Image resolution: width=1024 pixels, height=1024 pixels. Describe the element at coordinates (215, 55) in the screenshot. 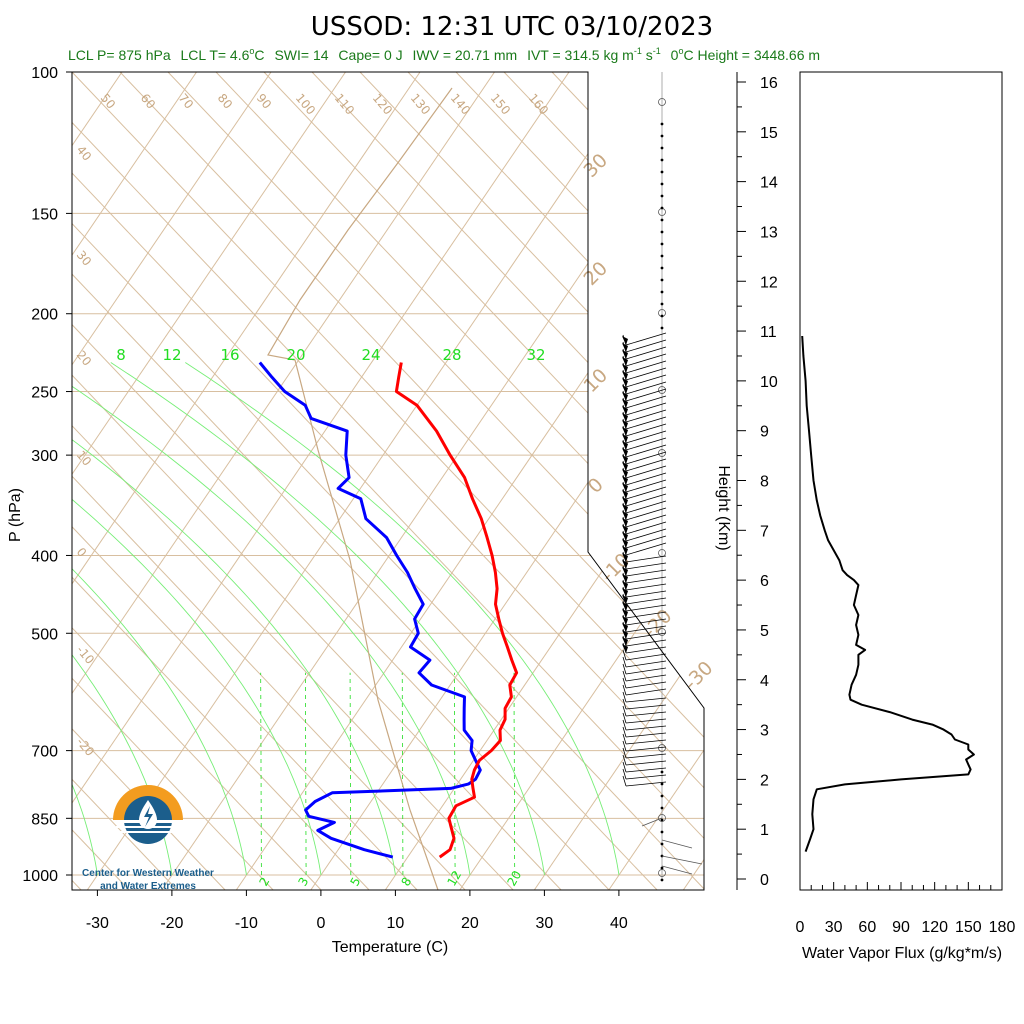

I see `lcl-temperature: LCL T= 4.6` at that location.